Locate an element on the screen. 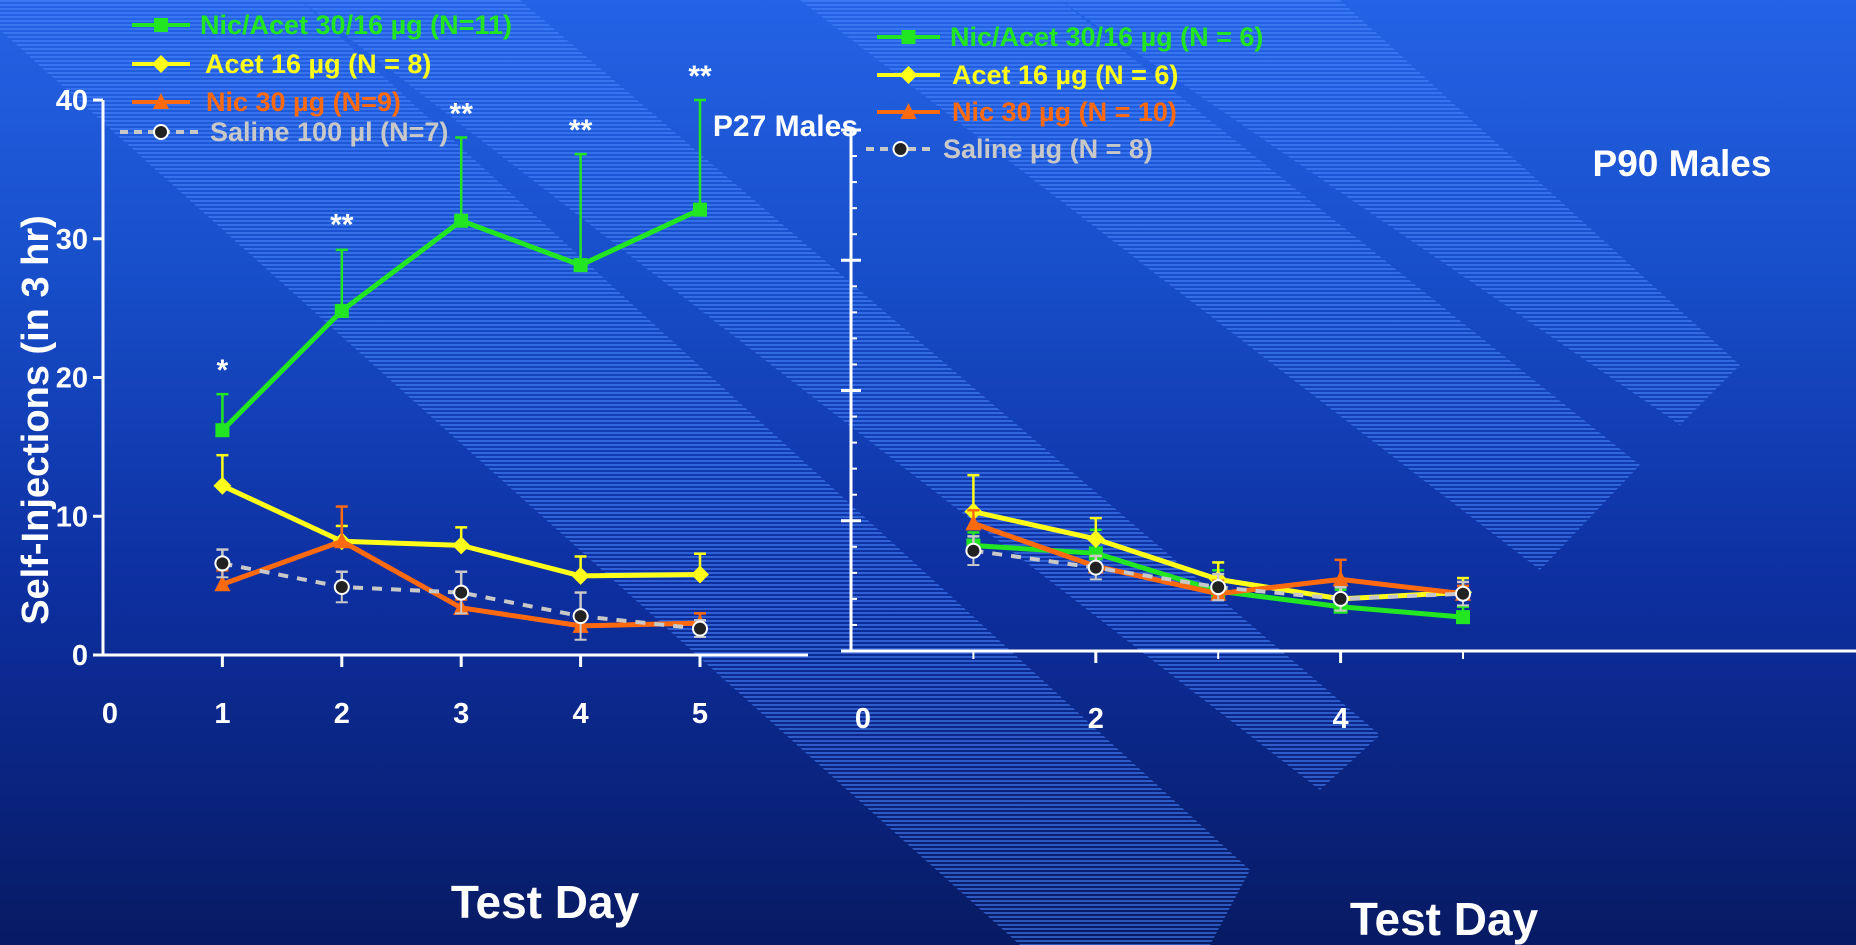 The height and width of the screenshot is (945, 1856). panel-title: P27 Males is located at coordinates (785, 126).